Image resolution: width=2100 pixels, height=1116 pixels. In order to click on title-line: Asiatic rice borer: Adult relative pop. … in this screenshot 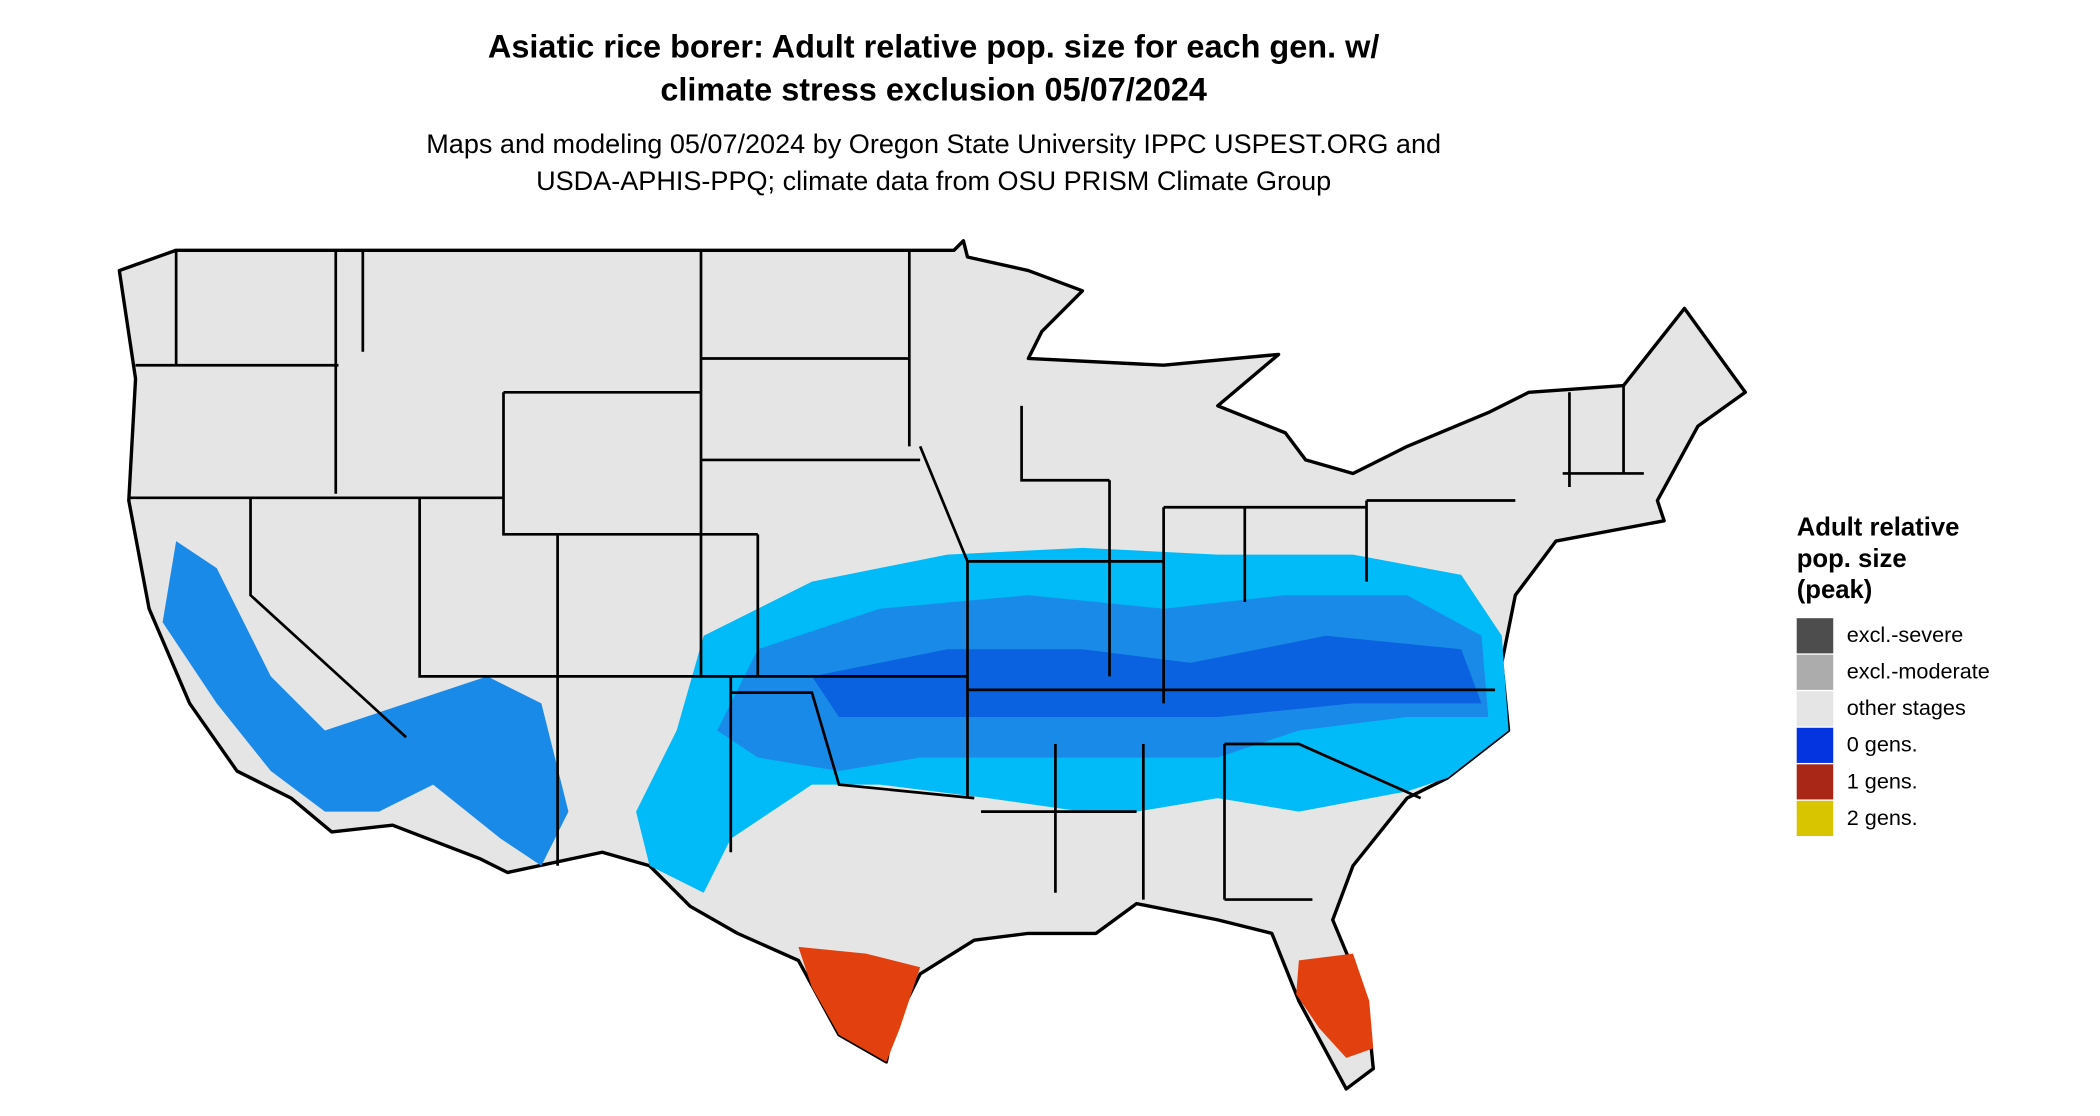, I will do `click(934, 46)`.